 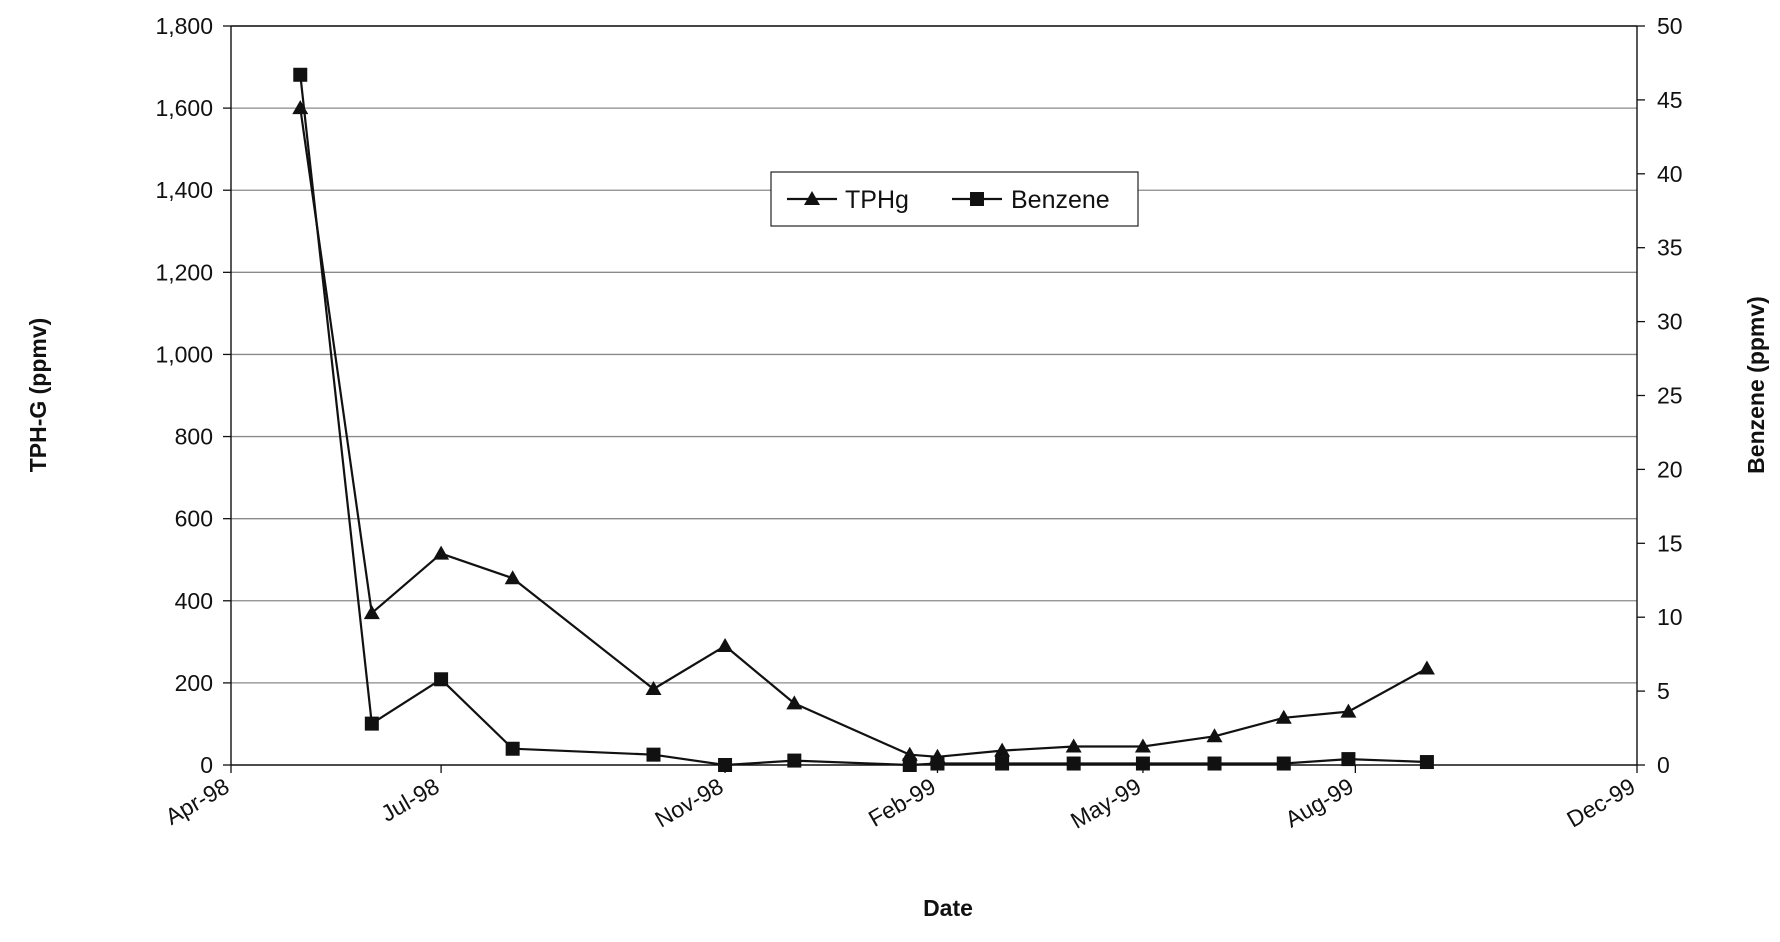 What do you see at coordinates (1670, 617) in the screenshot?
I see `y-right-tick-label: 10` at bounding box center [1670, 617].